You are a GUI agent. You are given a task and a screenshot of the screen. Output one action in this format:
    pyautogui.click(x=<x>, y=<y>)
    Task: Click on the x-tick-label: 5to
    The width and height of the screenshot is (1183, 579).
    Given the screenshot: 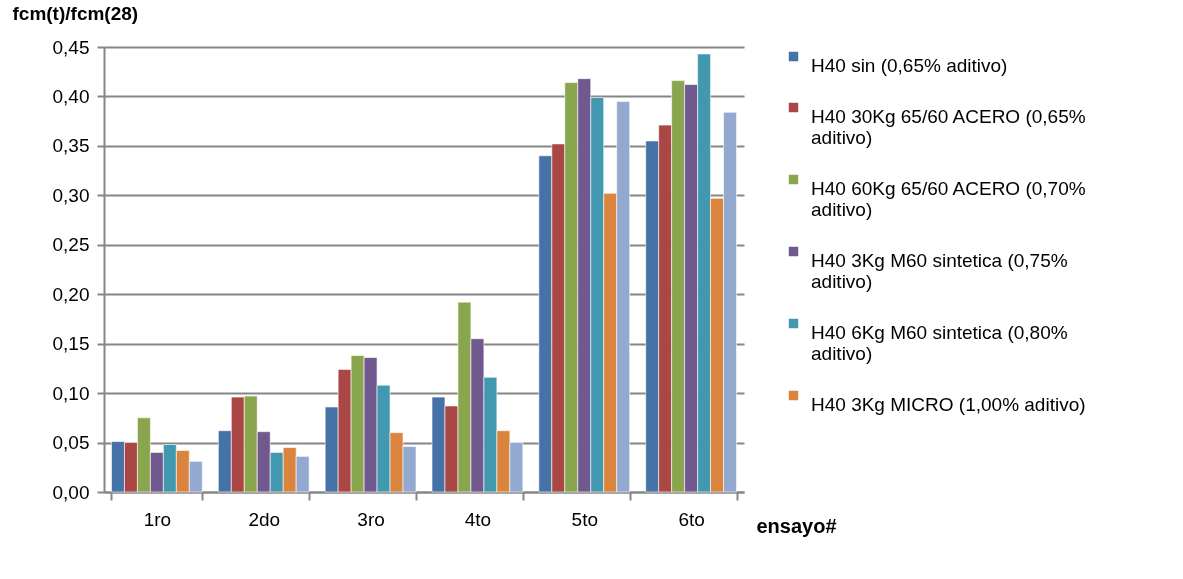 What is the action you would take?
    pyautogui.click(x=584, y=519)
    